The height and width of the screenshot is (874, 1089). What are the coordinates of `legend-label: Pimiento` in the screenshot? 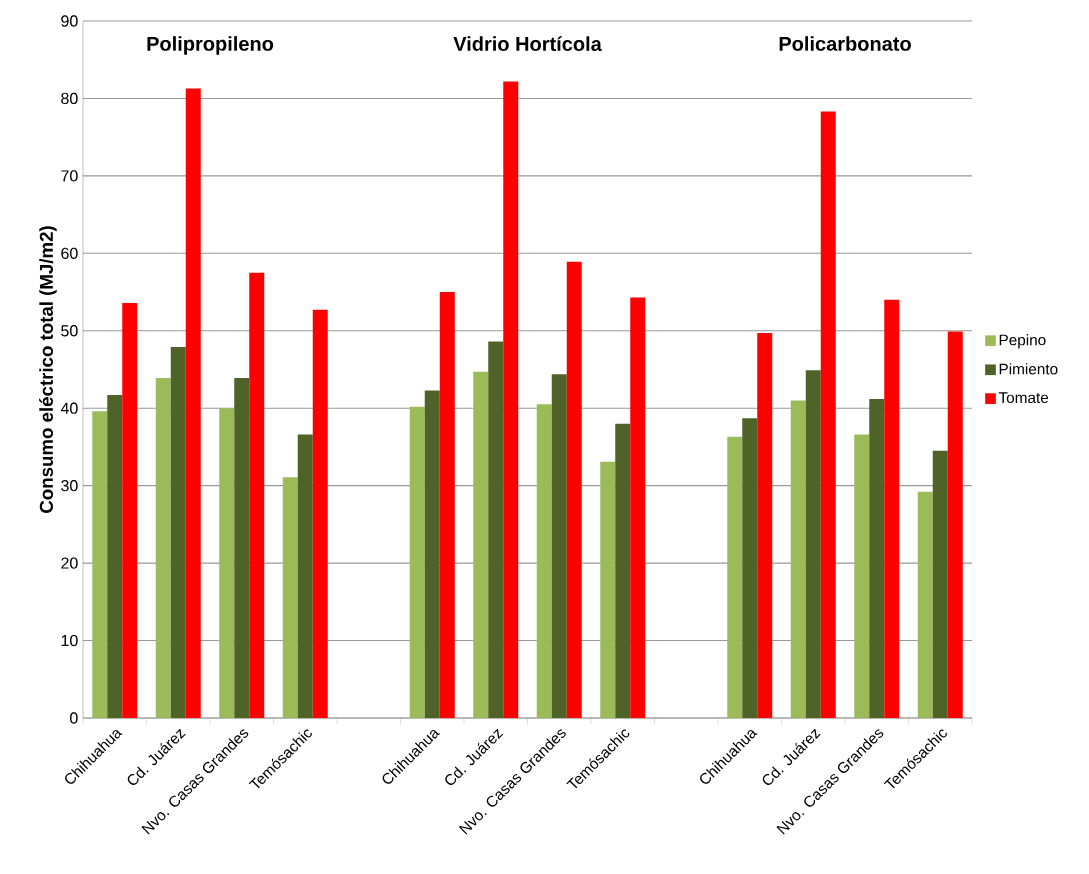 It's located at (1028, 369).